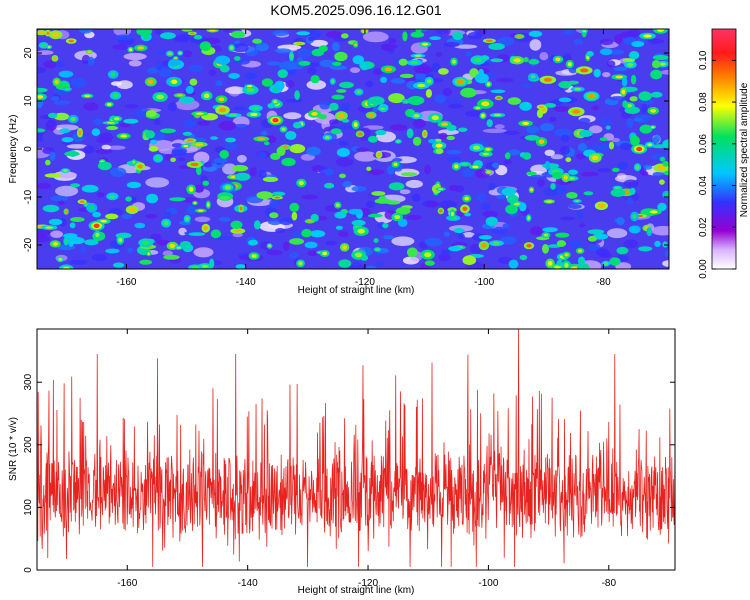 This screenshot has width=750, height=600. What do you see at coordinates (28, 507) in the screenshot?
I see `snr-y-tick-label: 100` at bounding box center [28, 507].